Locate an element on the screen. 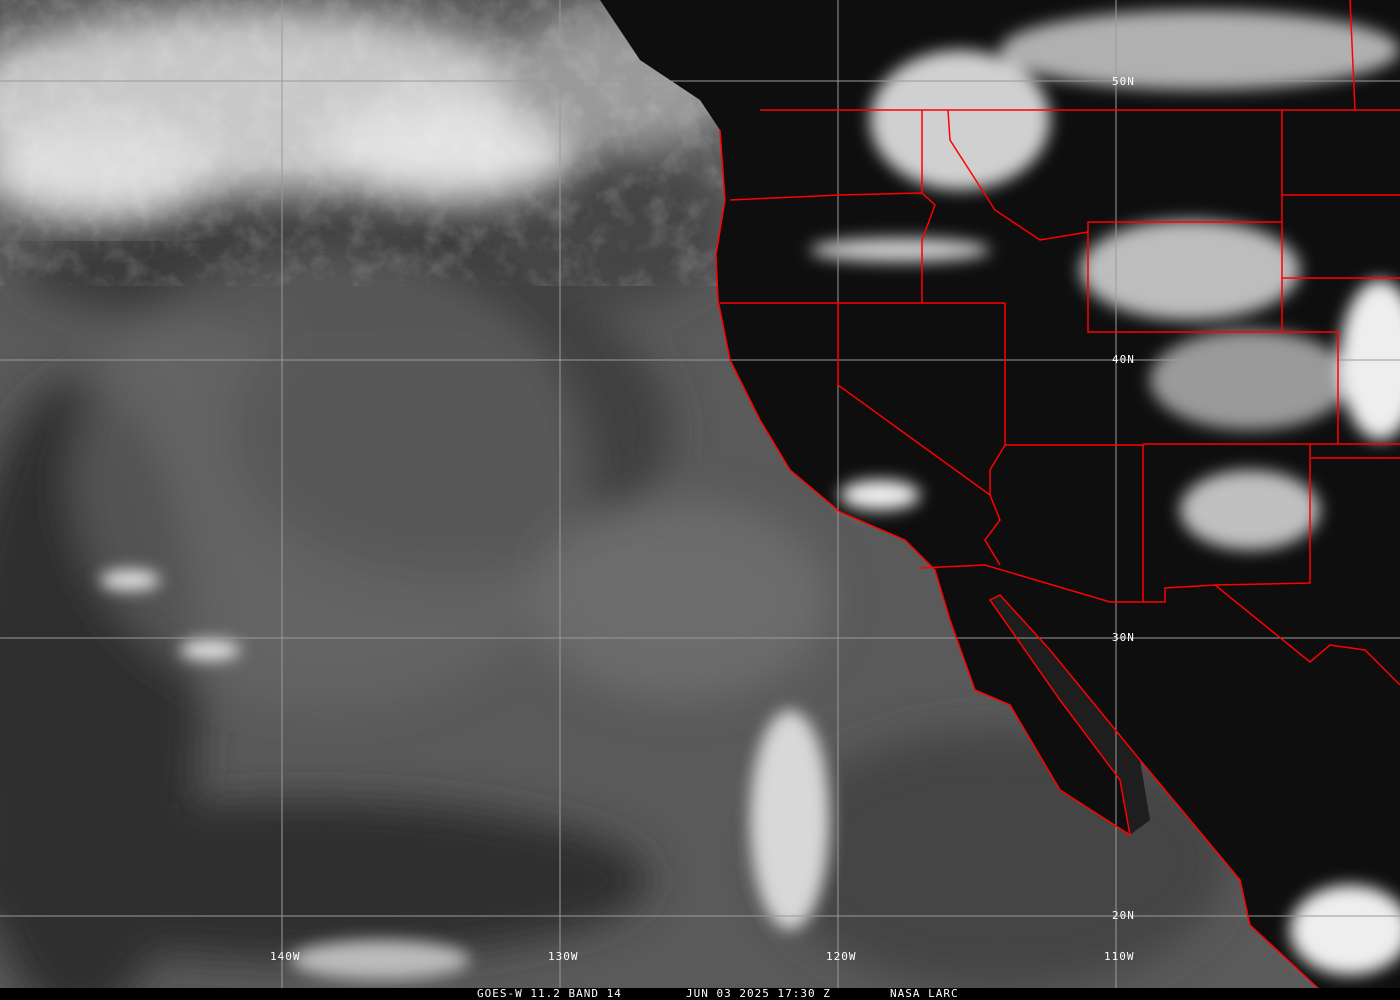  source-label: NASA LARC is located at coordinates (924, 993).